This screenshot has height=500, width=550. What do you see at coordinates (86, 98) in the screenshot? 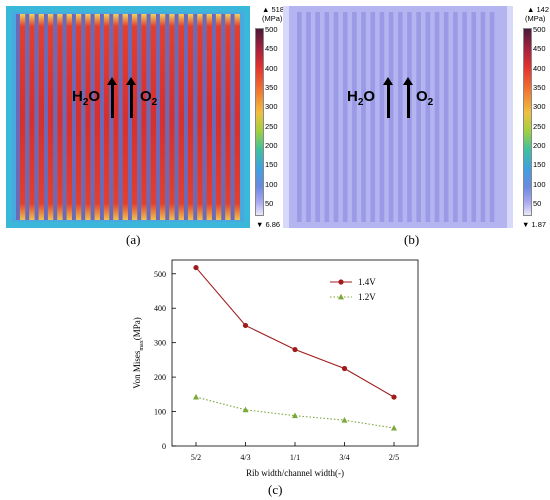
I see `h2o-label-a: H2O` at bounding box center [86, 98].